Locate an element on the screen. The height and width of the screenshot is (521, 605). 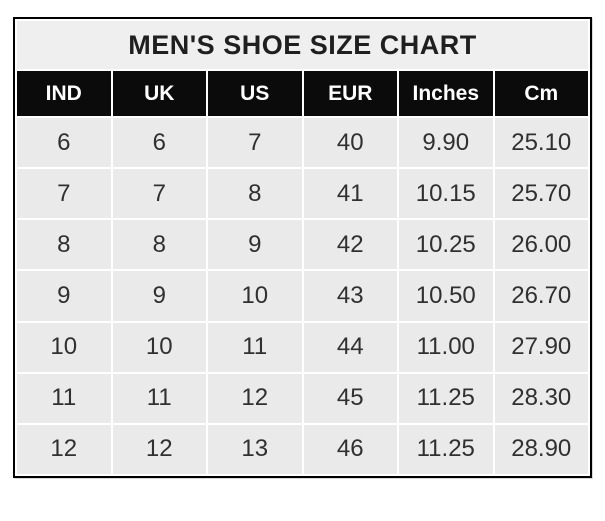
cell-cm: 26.70 is located at coordinates (541, 296).